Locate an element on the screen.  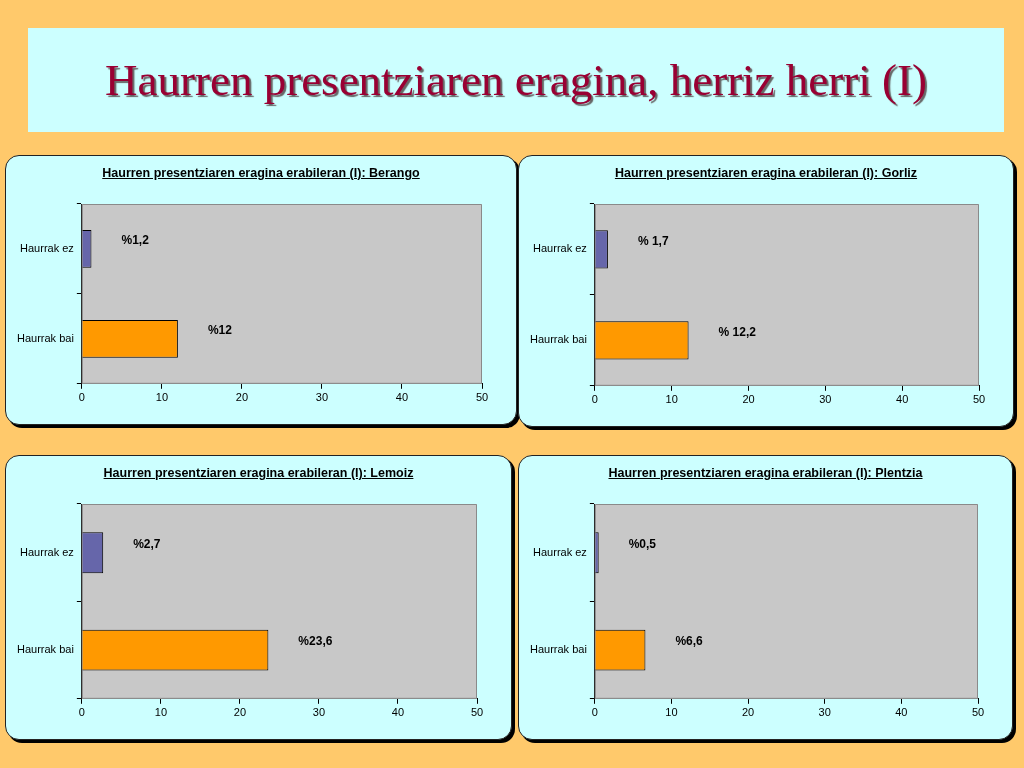
data-label: %12 is located at coordinates (220, 330).